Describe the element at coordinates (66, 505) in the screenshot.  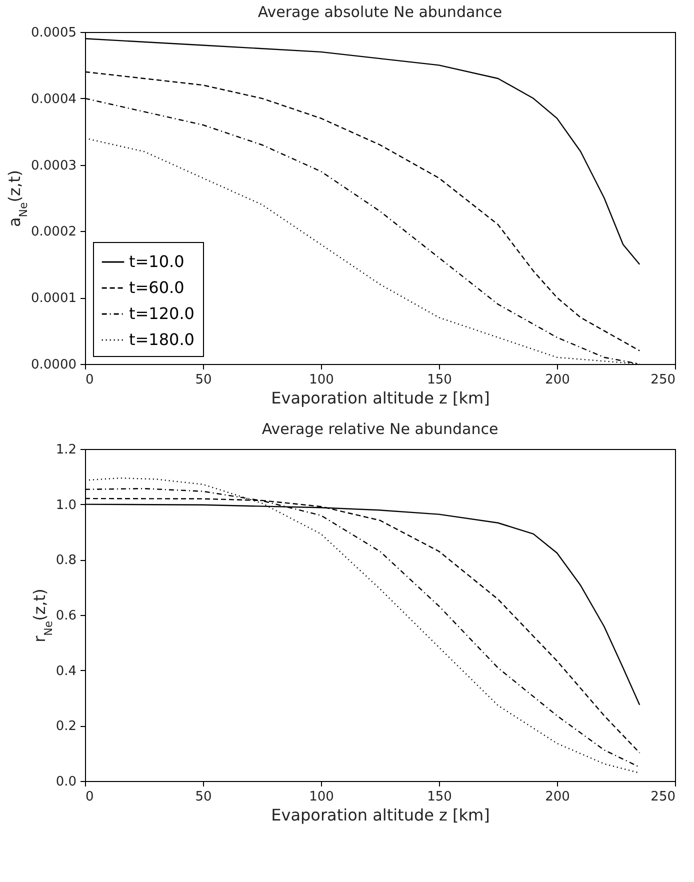
I see `y-tick-label: 1.0` at that location.